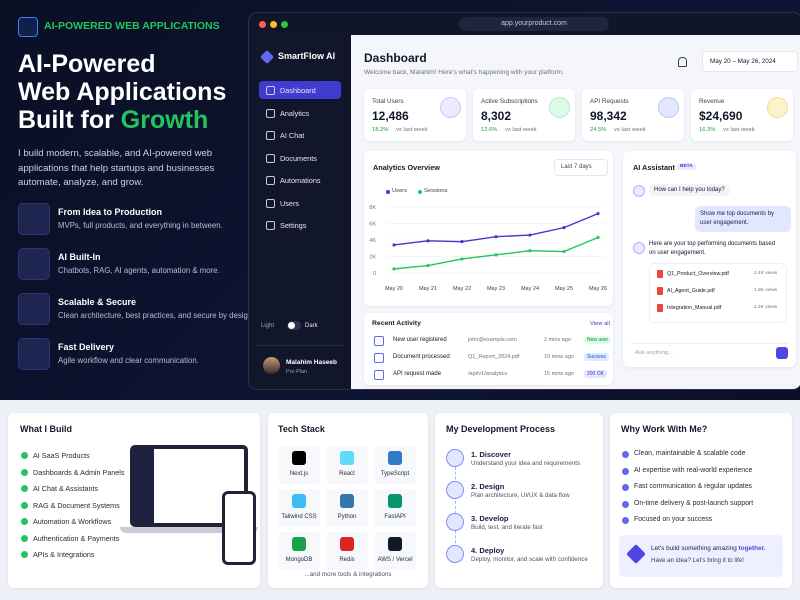 This screenshot has width=800, height=600. Describe the element at coordinates (348, 574) in the screenshot. I see `tech-footer: ...and more tools & integrations` at that location.